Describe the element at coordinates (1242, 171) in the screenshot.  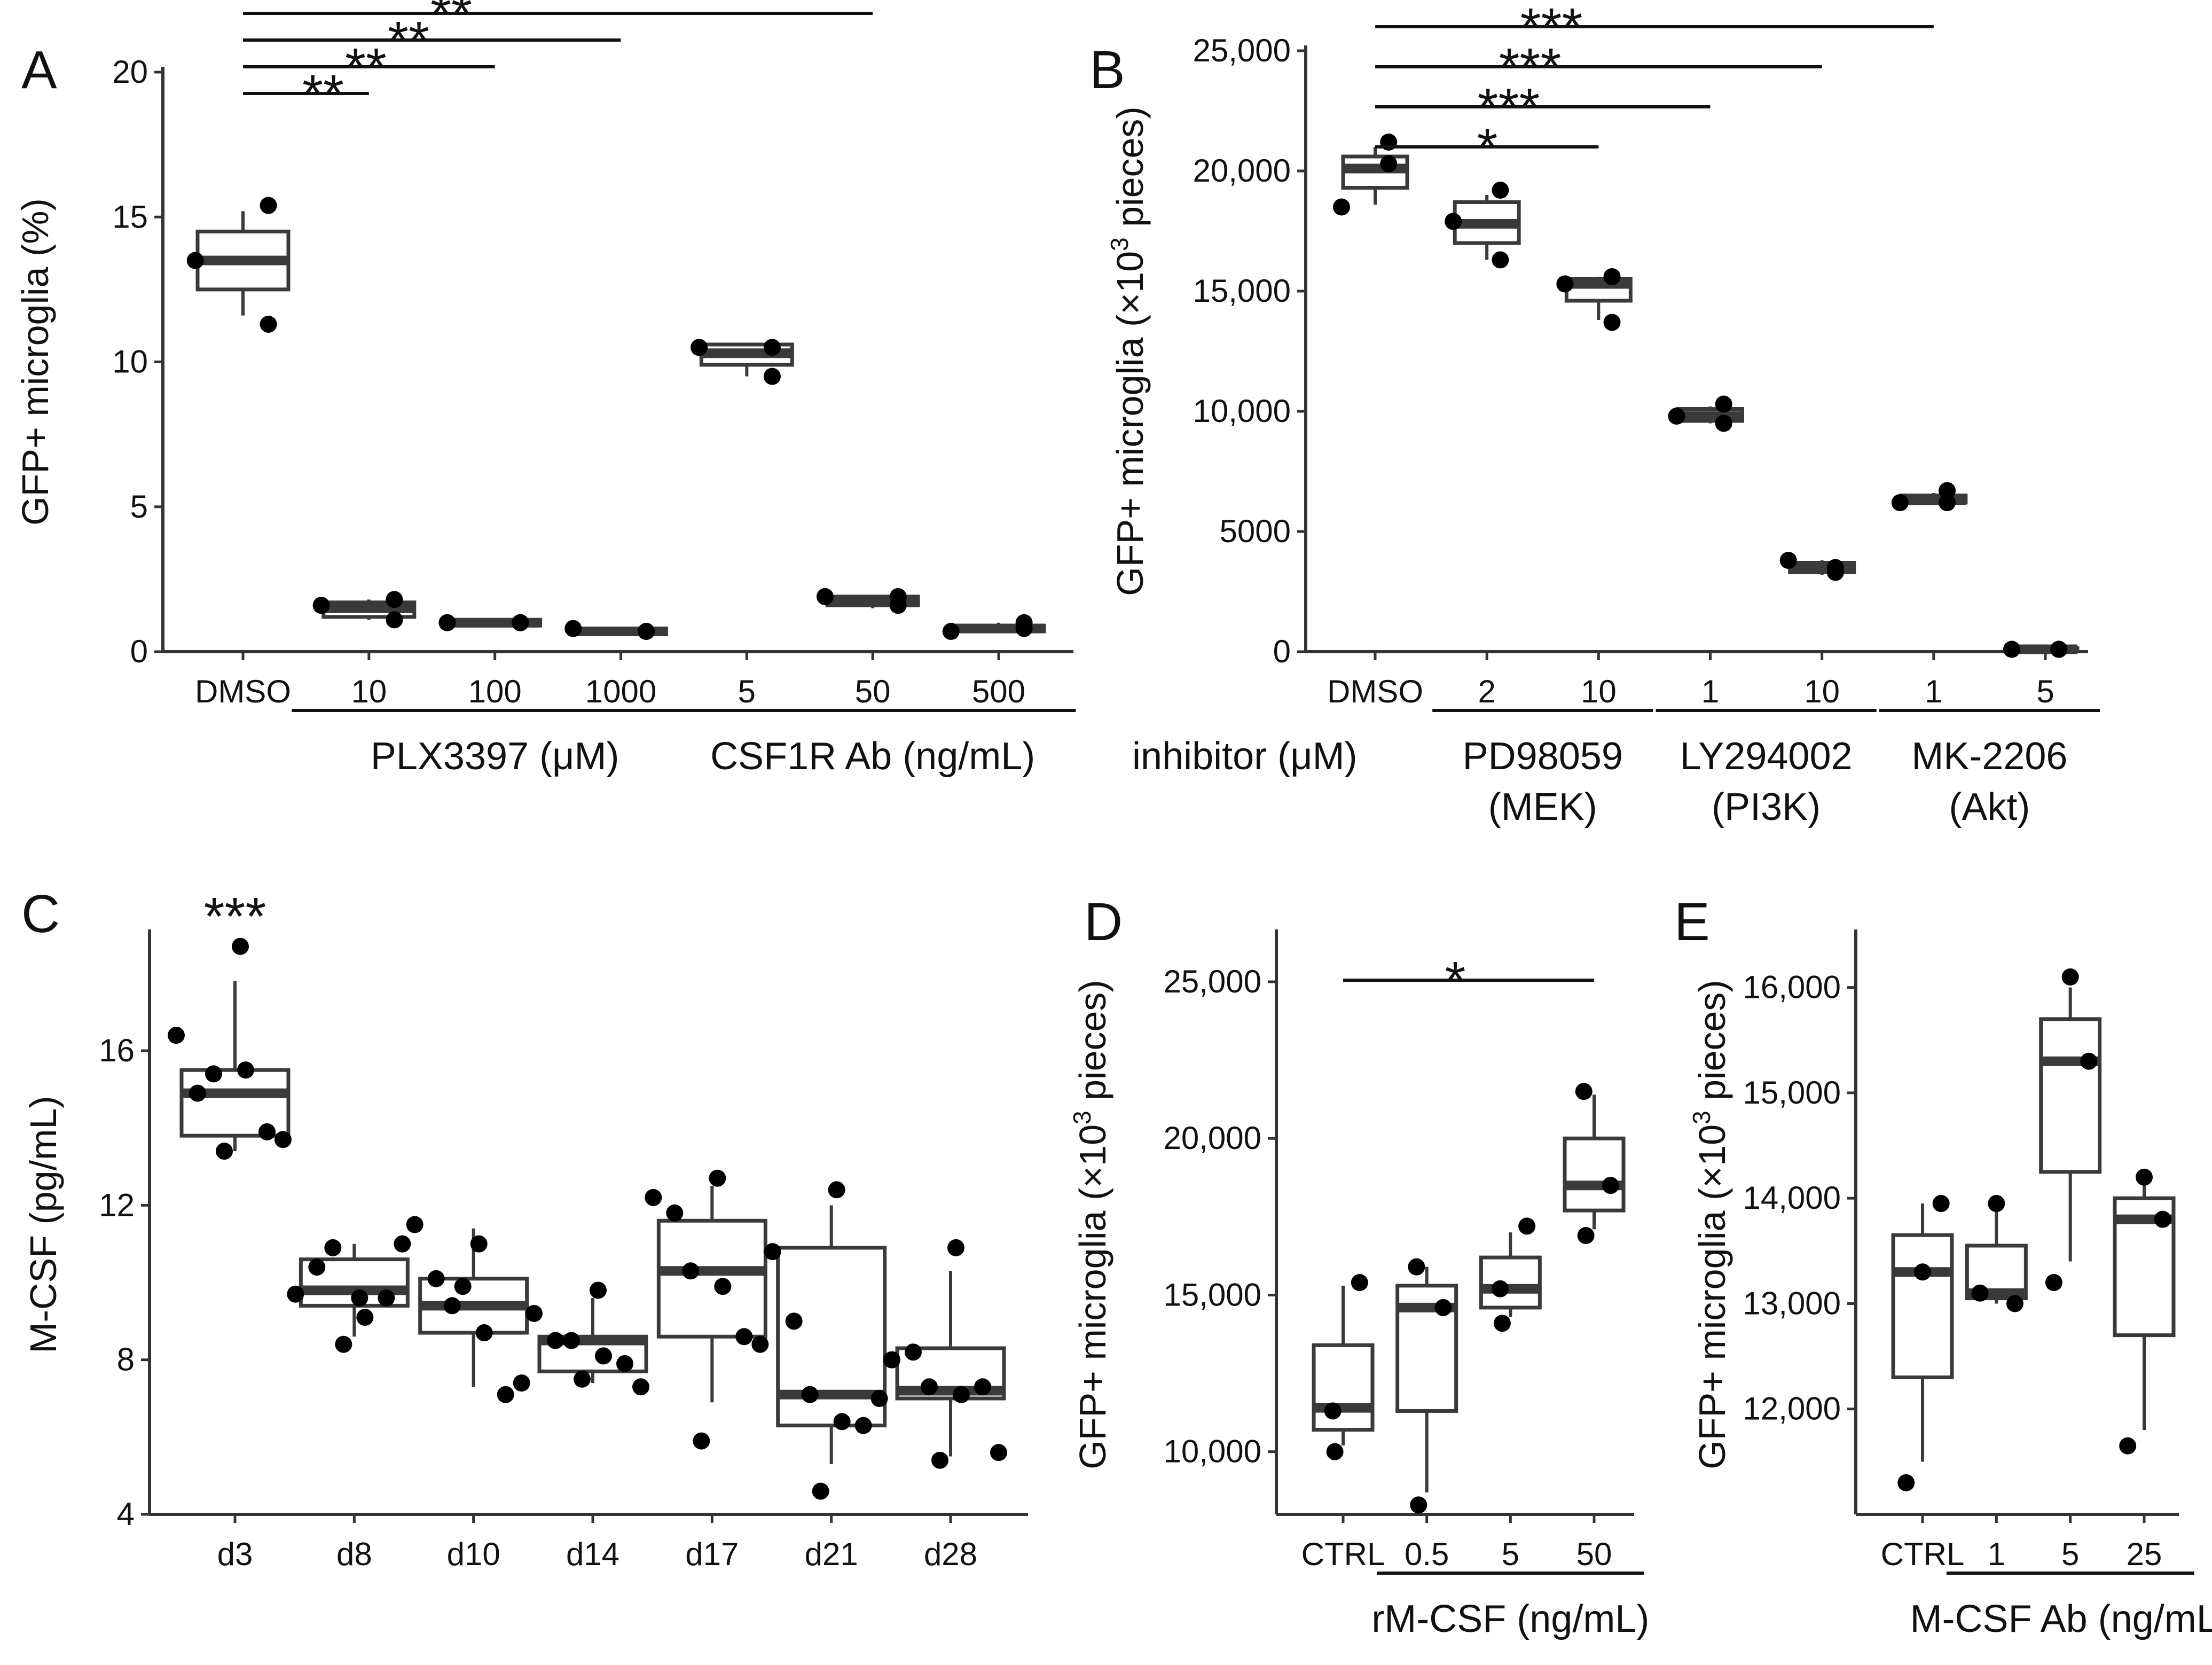
I see `y-tick-label-b: 20,000` at that location.